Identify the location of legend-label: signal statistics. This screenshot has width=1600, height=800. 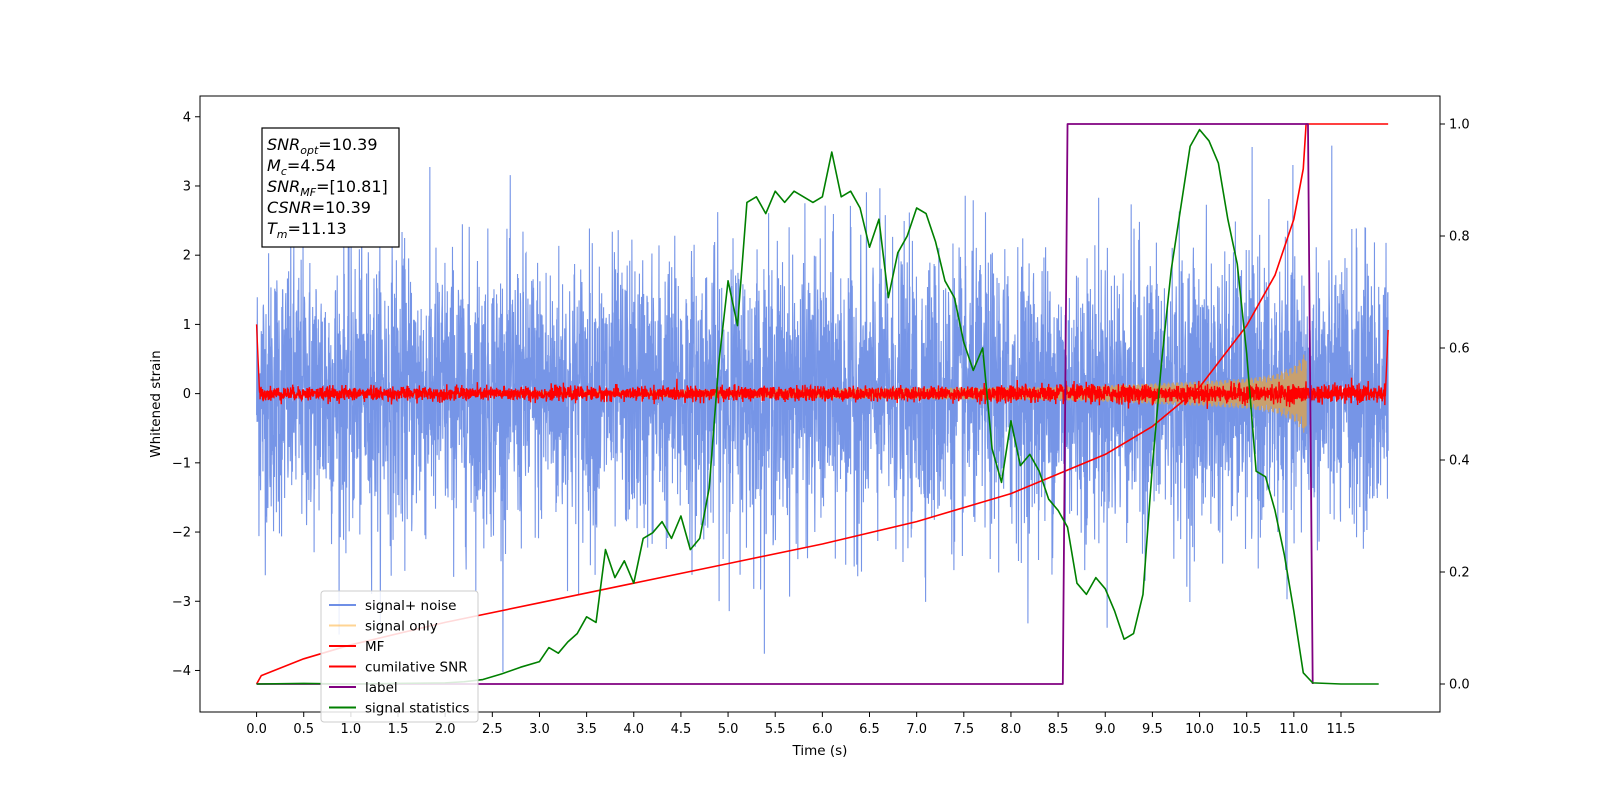
(417, 709).